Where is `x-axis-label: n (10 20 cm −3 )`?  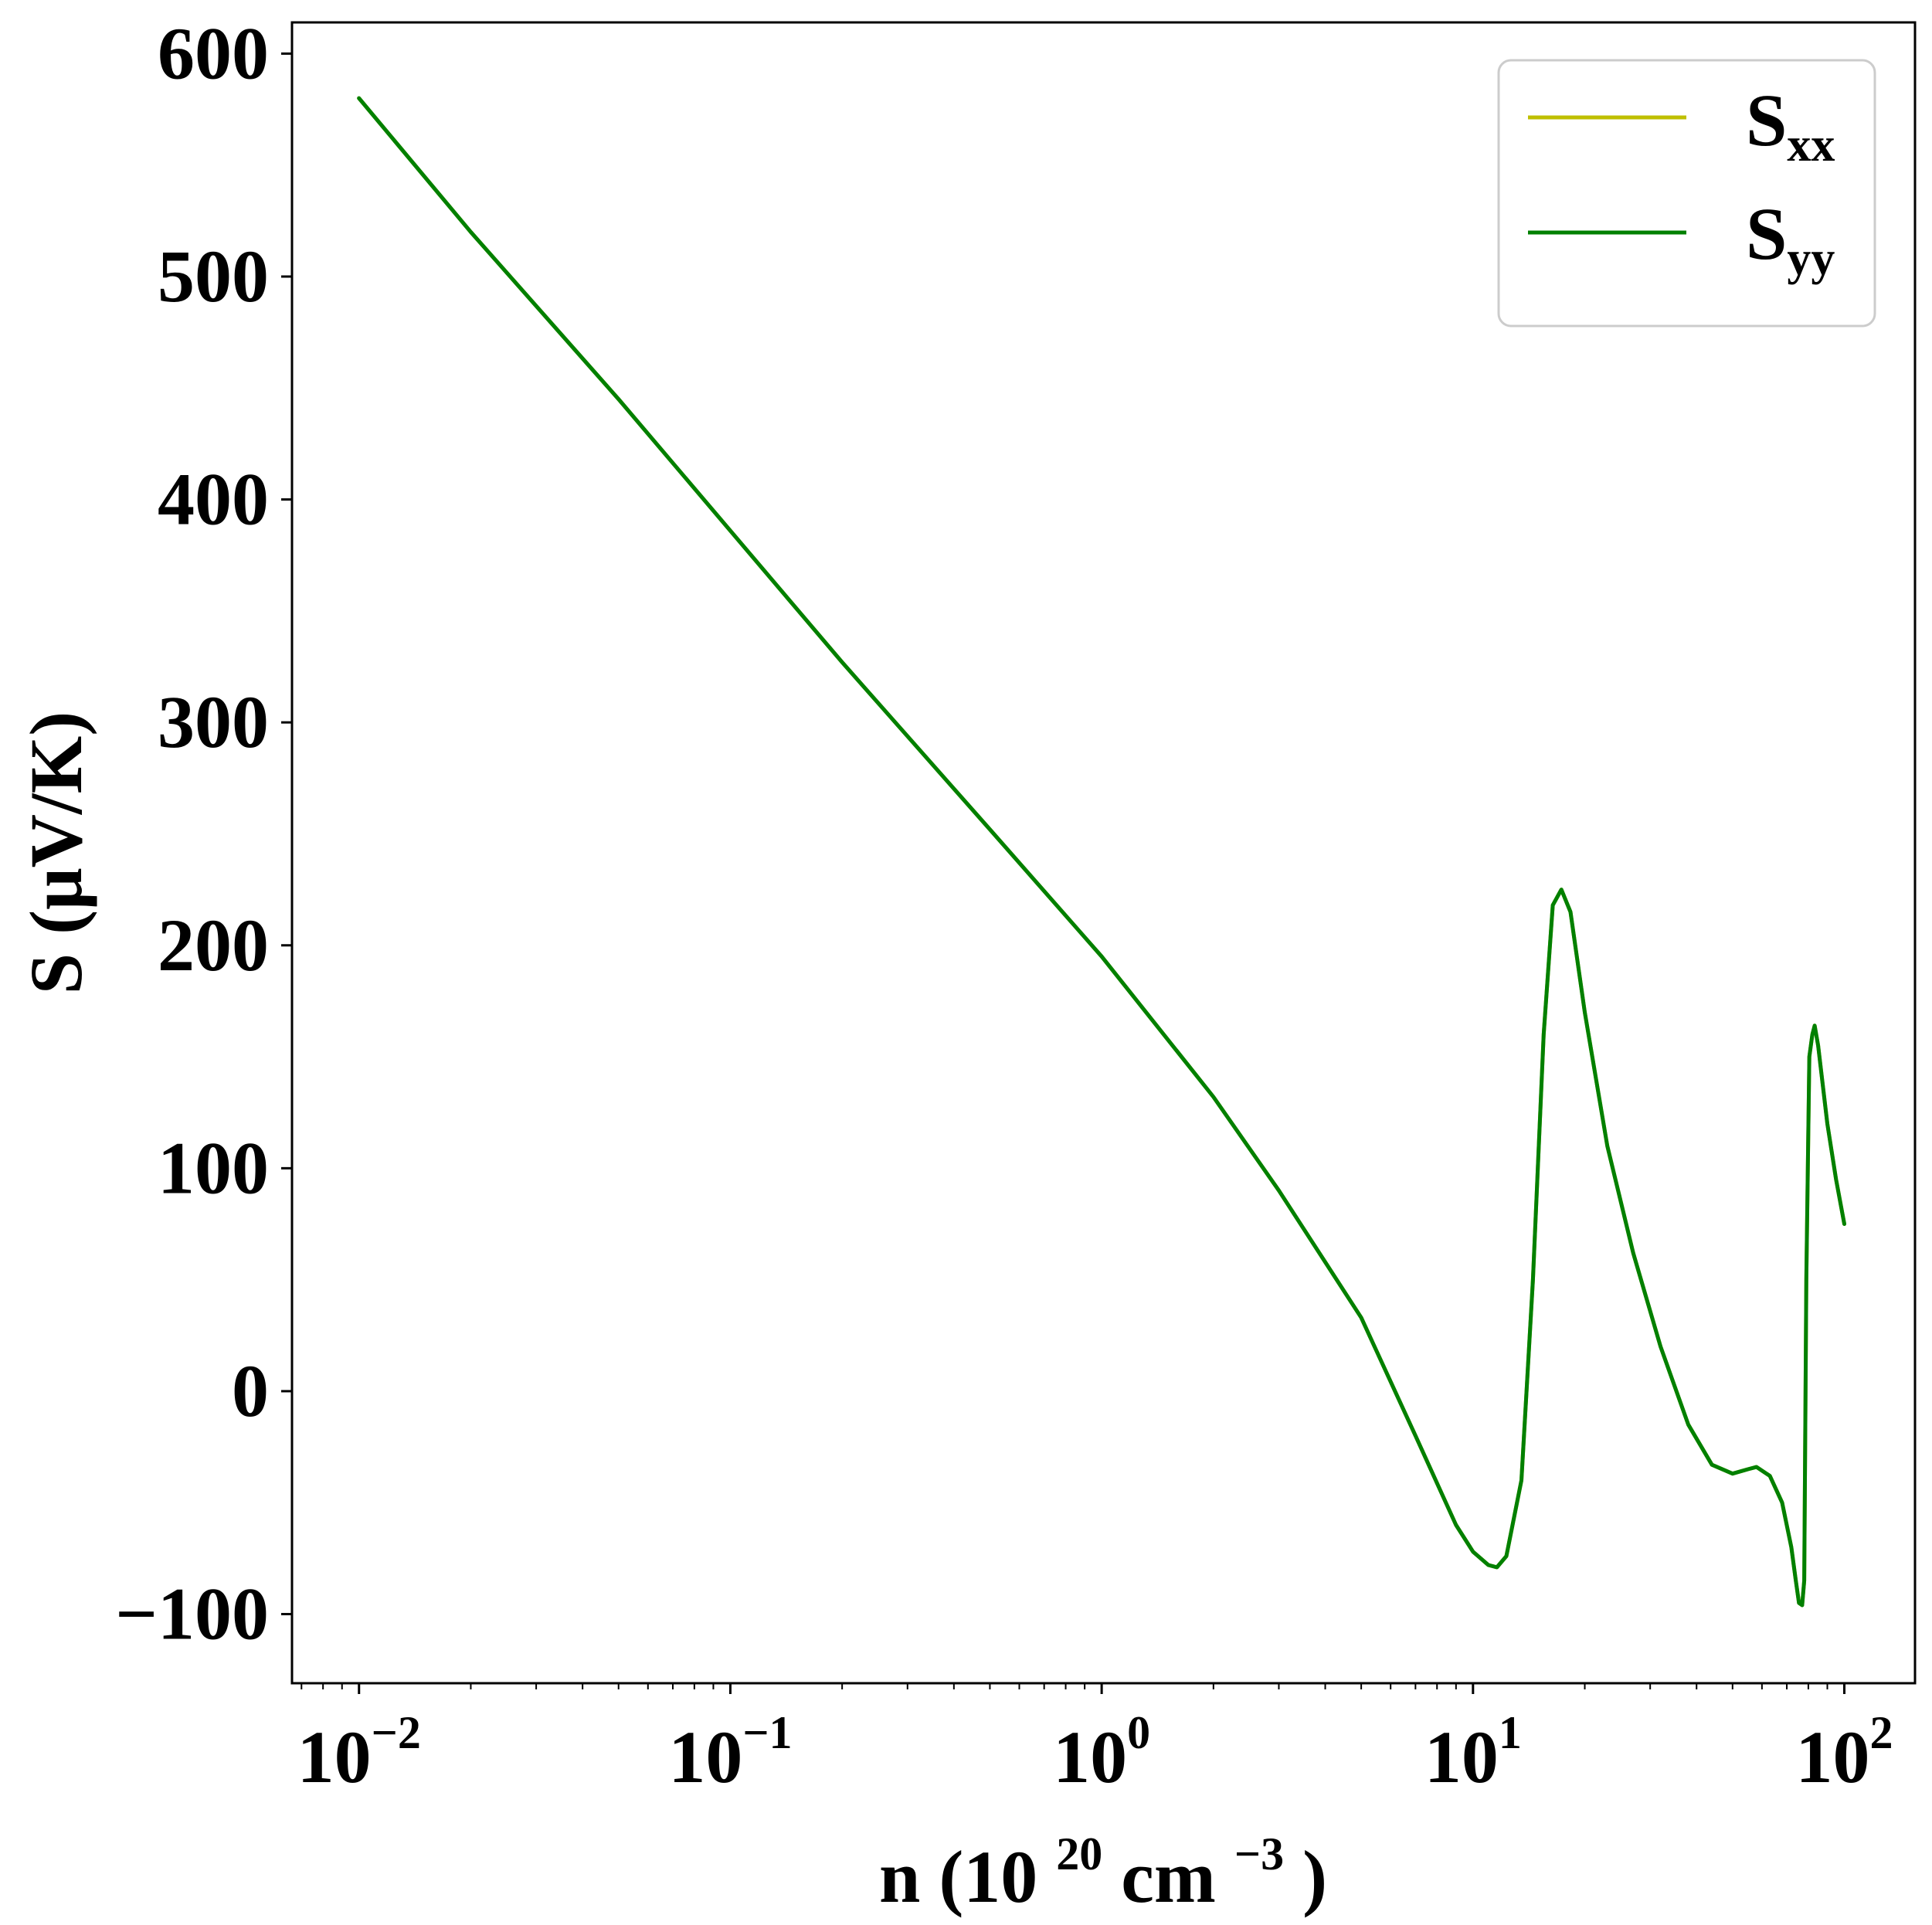
x-axis-label: n (10 20 cm −3 ) is located at coordinates (1103, 1861).